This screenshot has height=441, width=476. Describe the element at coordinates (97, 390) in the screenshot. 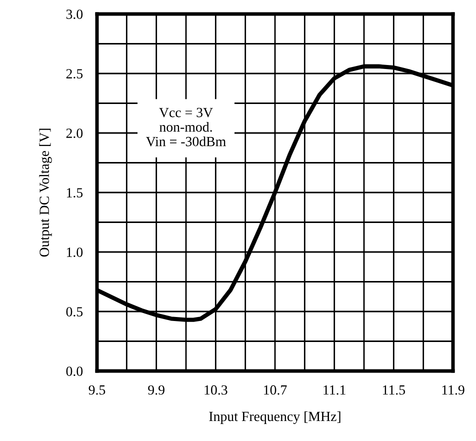

I see `x-tick-label: 9.5` at that location.